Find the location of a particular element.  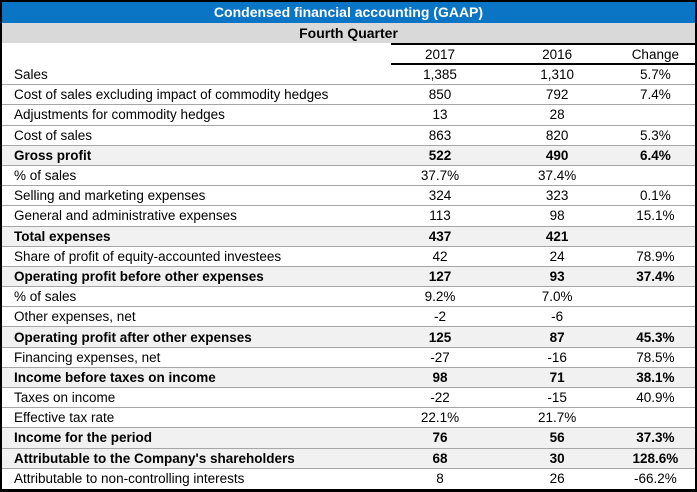

table-row: Adjustments for commodity hedges 13 28 is located at coordinates (348, 115).